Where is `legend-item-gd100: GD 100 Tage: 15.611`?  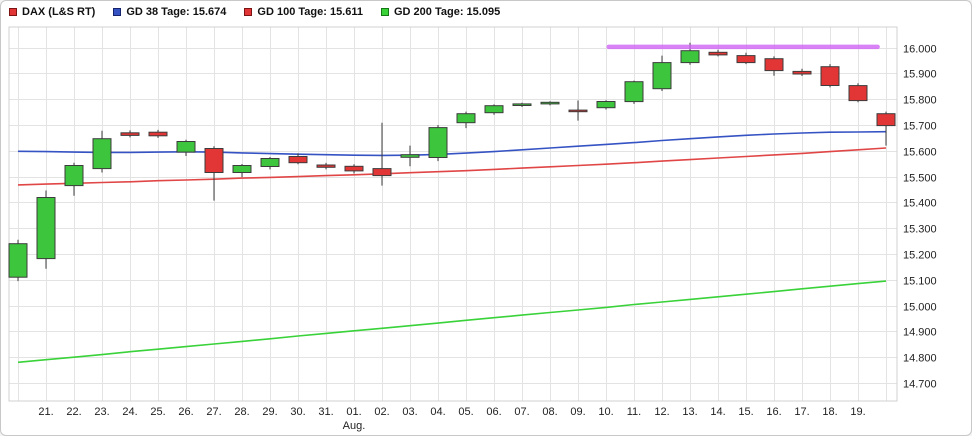 legend-item-gd100: GD 100 Tage: 15.611 is located at coordinates (303, 12).